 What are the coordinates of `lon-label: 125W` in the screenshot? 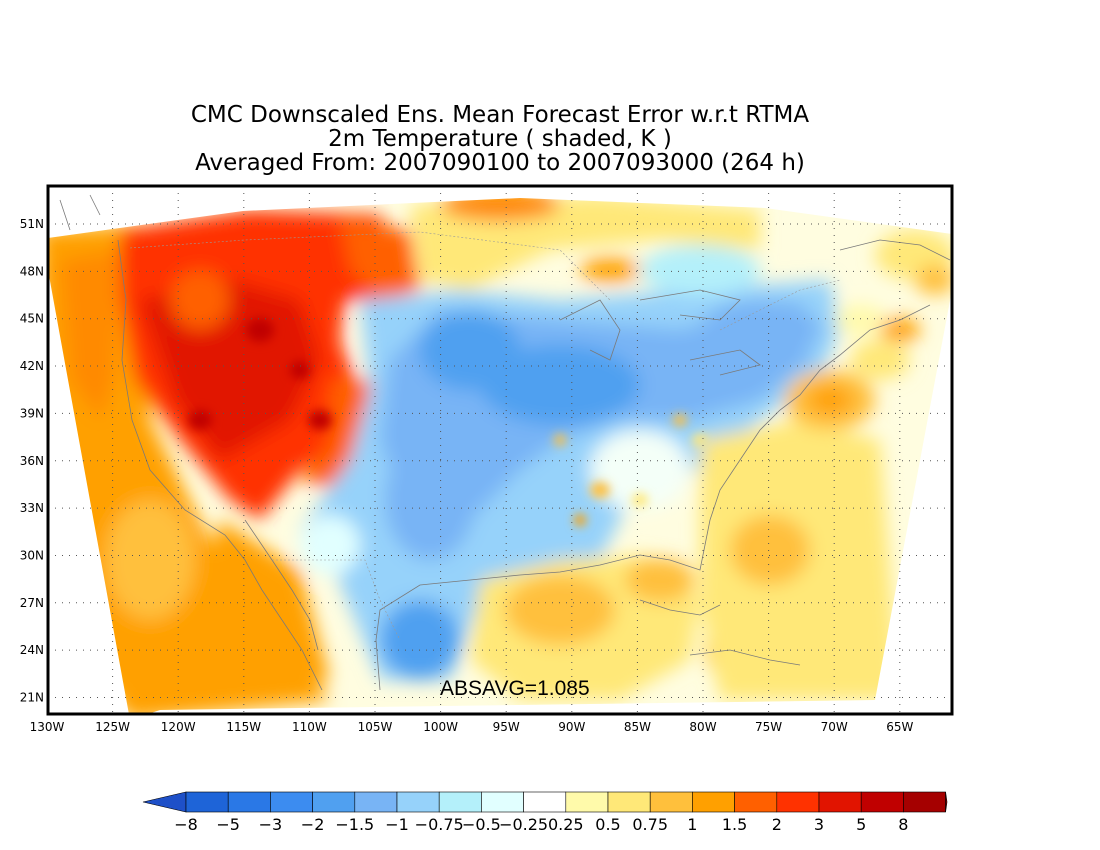 It's located at (112, 727).